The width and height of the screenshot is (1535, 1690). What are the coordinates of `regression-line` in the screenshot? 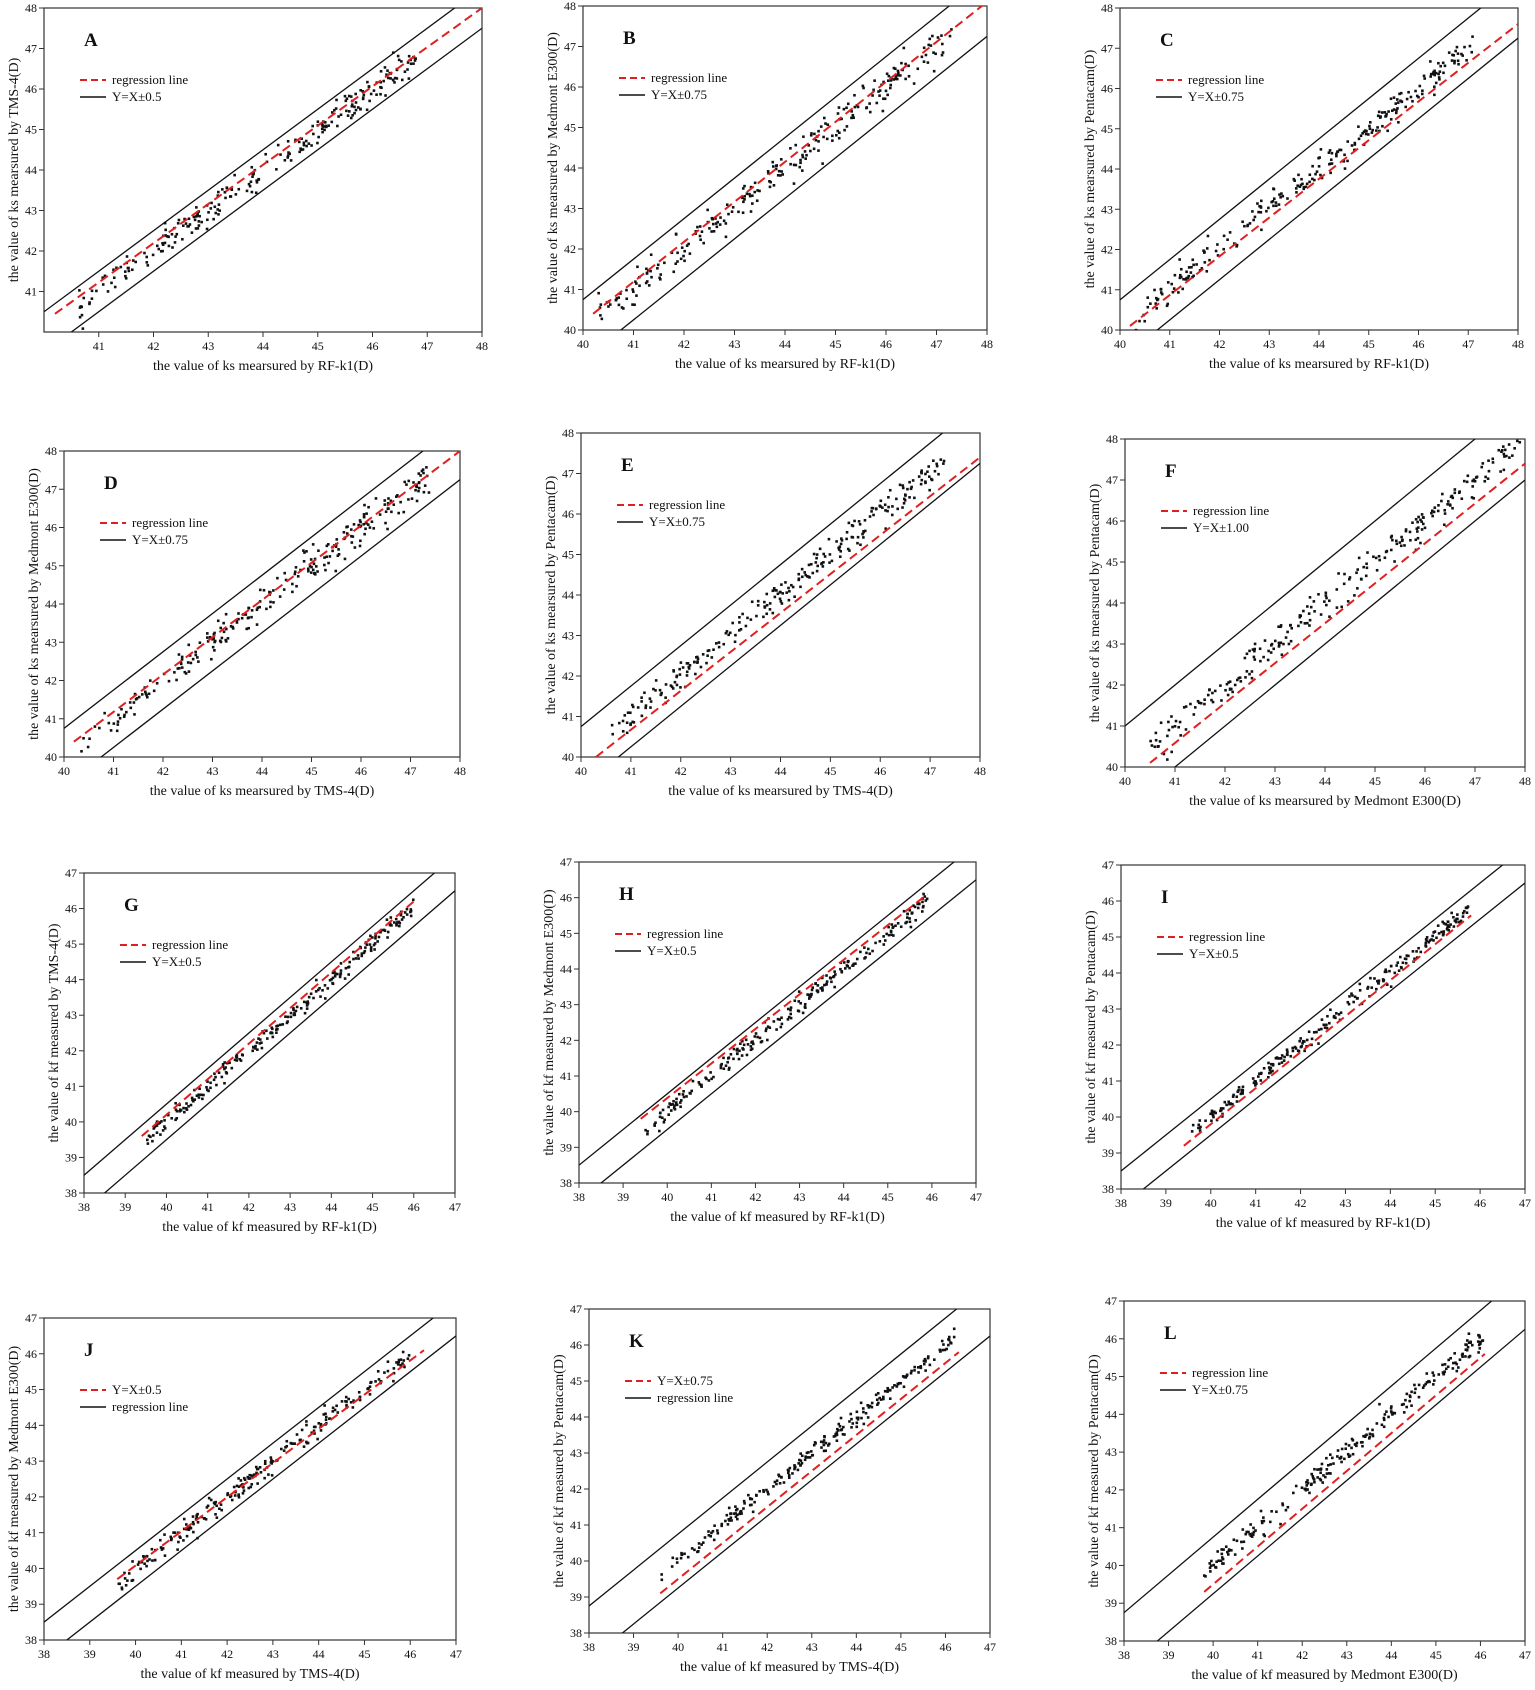 It's located at (784, 1006).